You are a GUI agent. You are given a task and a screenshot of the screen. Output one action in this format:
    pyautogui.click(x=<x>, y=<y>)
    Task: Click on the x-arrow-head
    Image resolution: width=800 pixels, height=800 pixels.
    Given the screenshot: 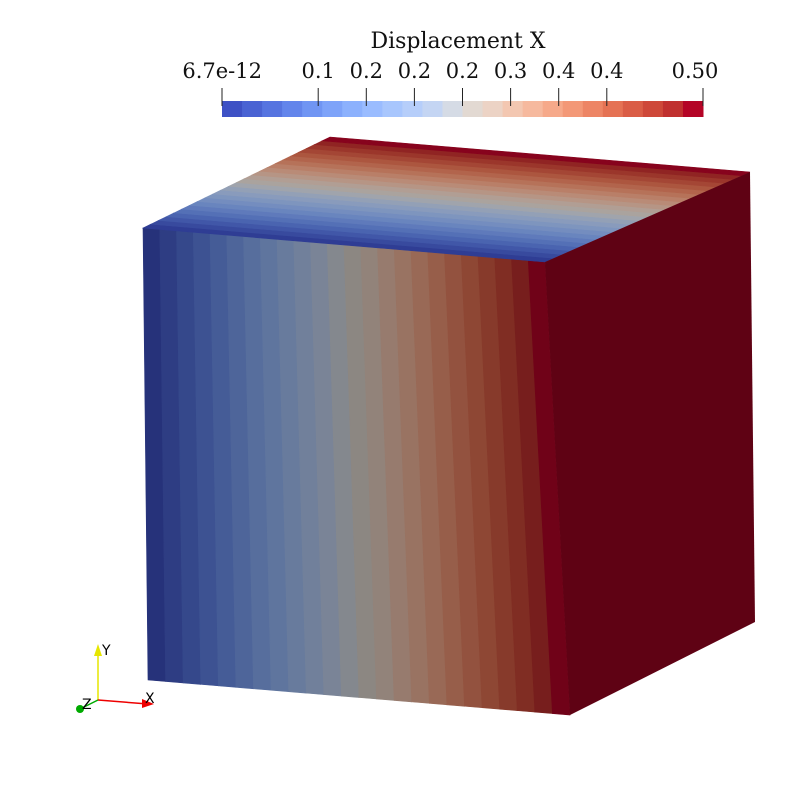 What is the action you would take?
    pyautogui.click(x=148, y=703)
    